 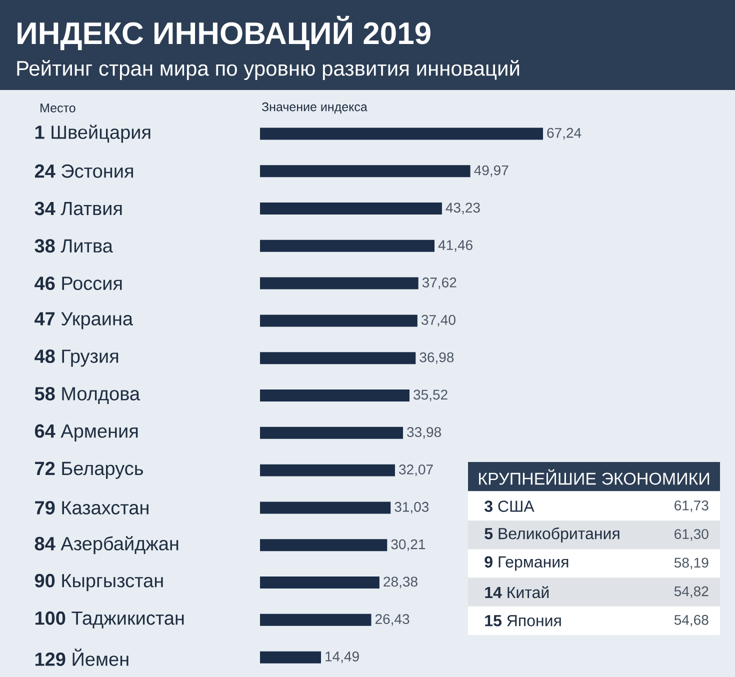 I want to click on data-label: 32,07, so click(x=416, y=470).